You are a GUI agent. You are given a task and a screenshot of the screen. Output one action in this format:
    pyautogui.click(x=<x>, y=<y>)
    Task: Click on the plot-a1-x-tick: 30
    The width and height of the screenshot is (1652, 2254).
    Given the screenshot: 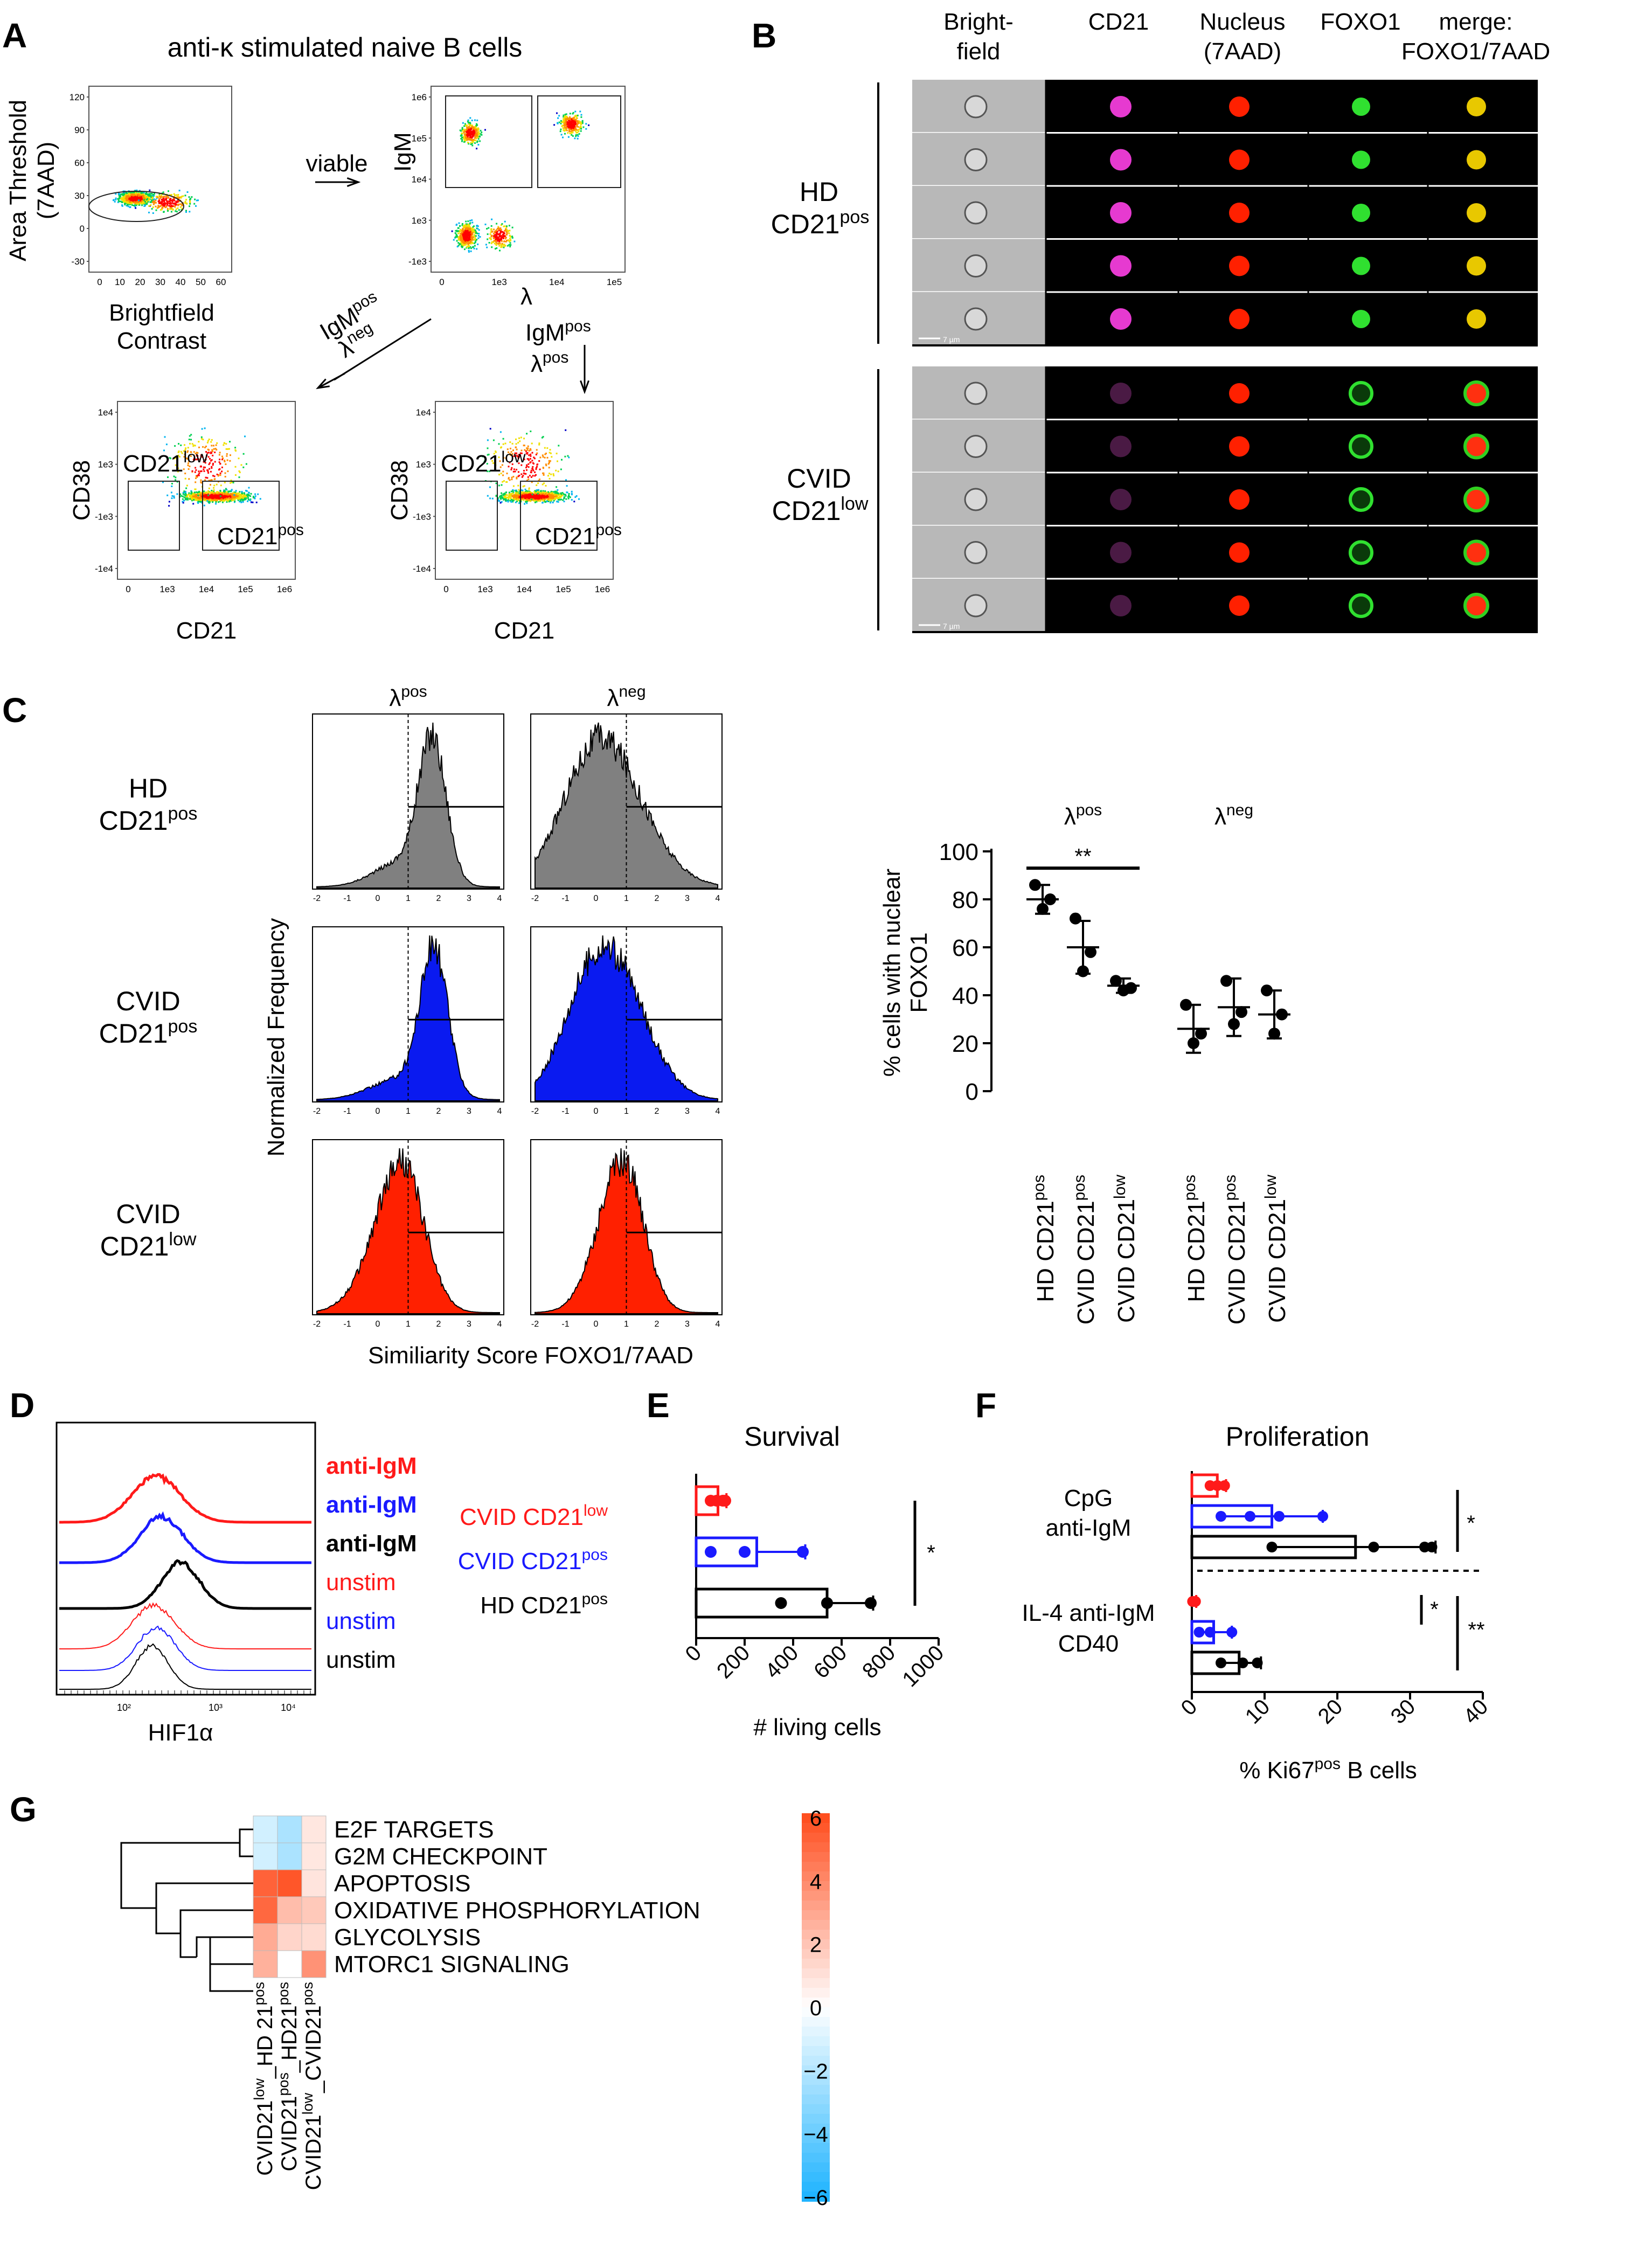 What is the action you would take?
    pyautogui.click(x=160, y=282)
    